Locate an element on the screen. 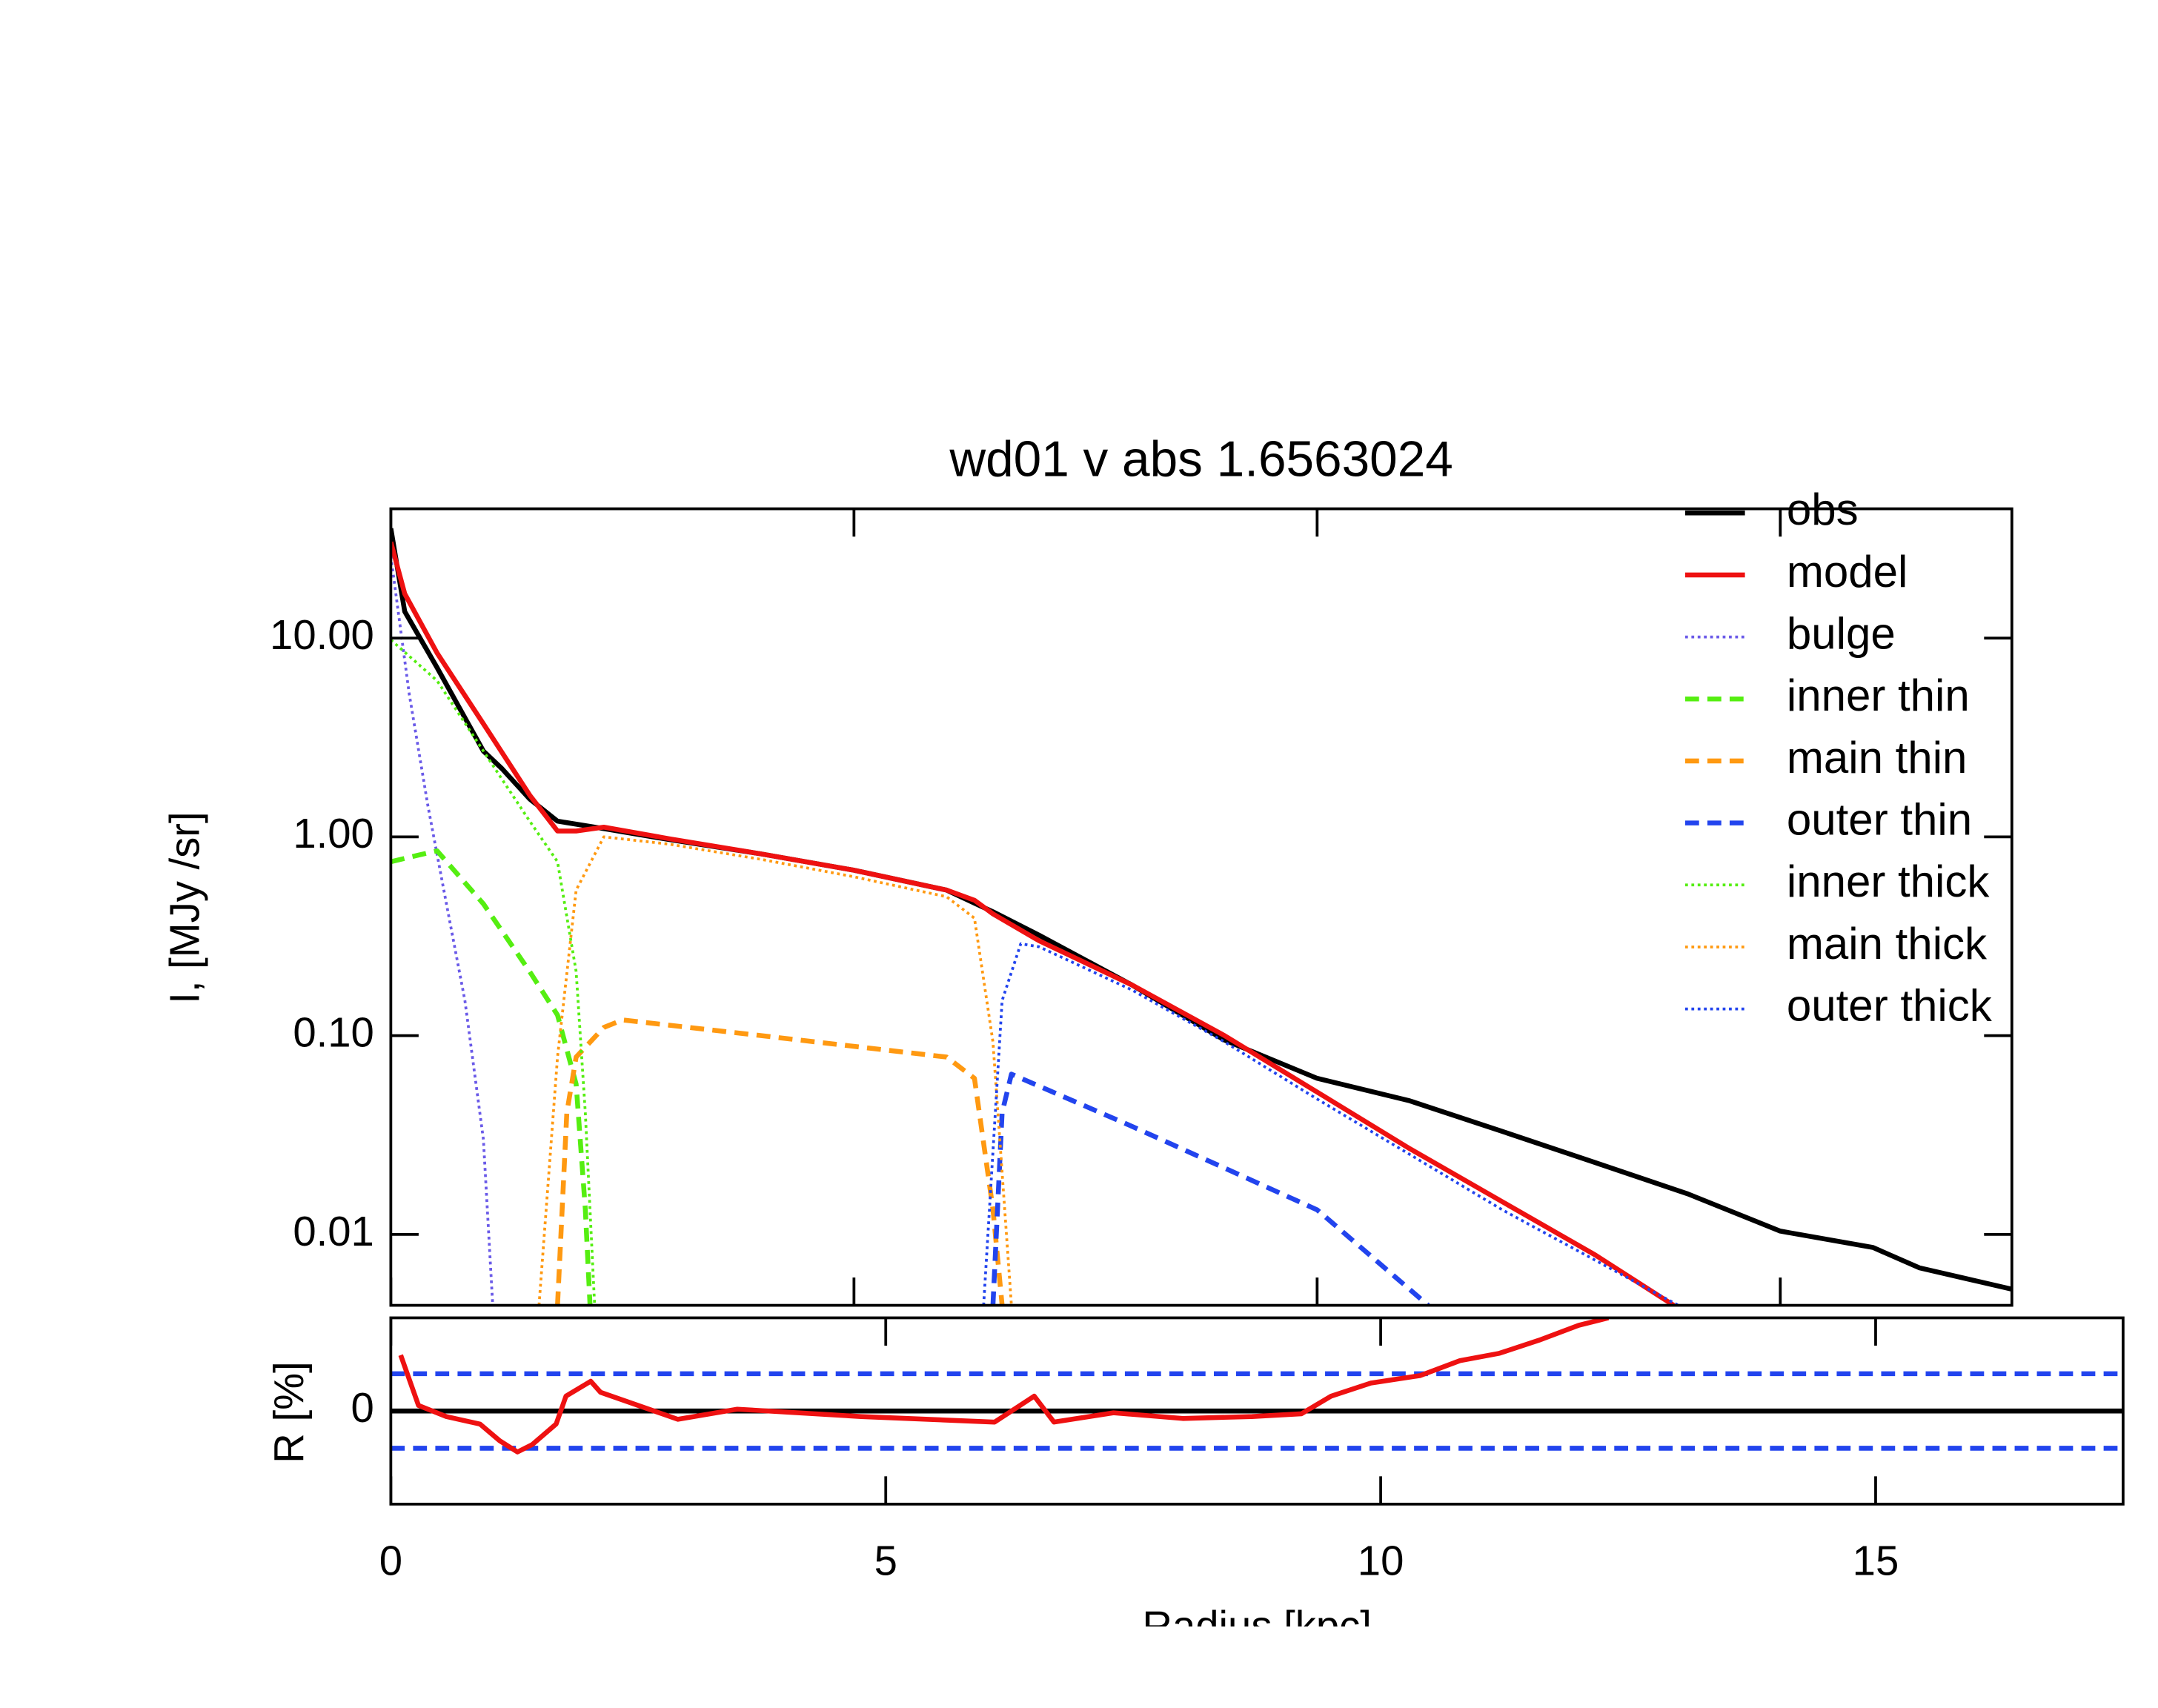  legend-label: bulge is located at coordinates (1841, 633).